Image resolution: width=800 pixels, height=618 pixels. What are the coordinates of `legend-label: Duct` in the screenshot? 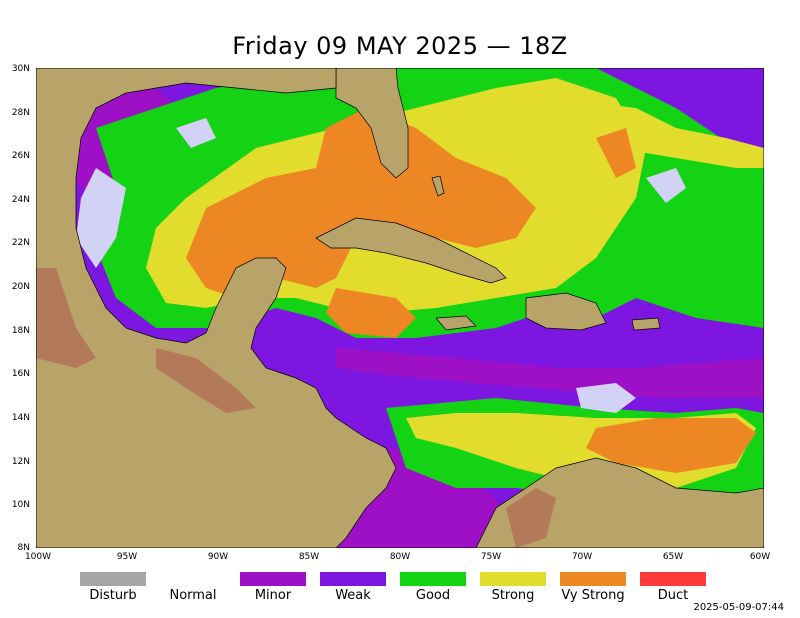 It's located at (673, 595).